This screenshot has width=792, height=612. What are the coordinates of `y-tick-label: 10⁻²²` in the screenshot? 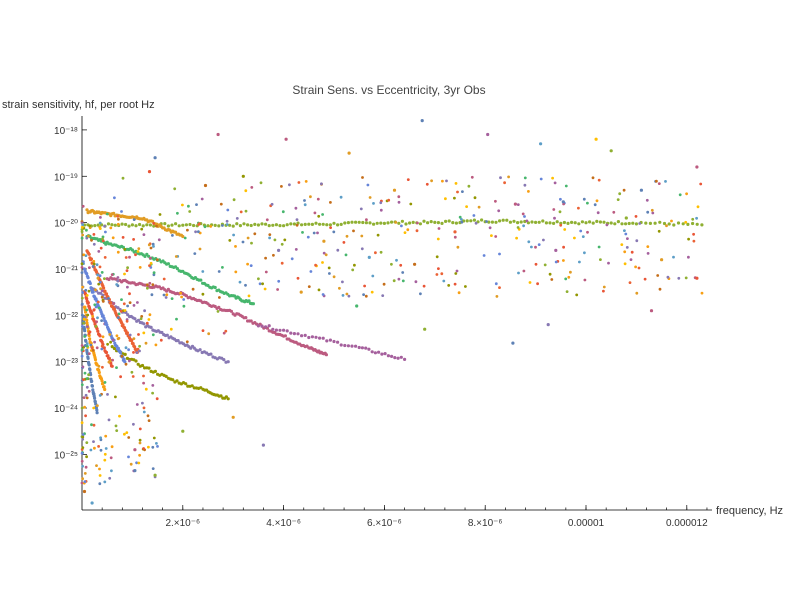 It's located at (67, 316).